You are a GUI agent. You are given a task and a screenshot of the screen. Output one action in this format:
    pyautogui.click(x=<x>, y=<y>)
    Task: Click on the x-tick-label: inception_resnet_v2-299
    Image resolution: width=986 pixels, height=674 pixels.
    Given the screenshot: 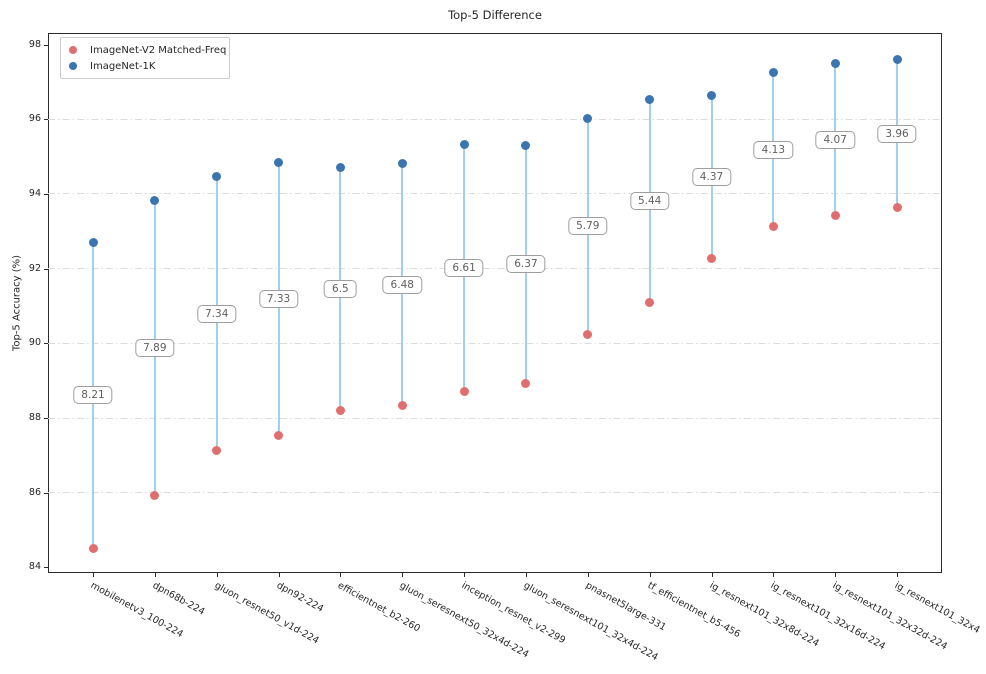 What is the action you would take?
    pyautogui.click(x=513, y=613)
    